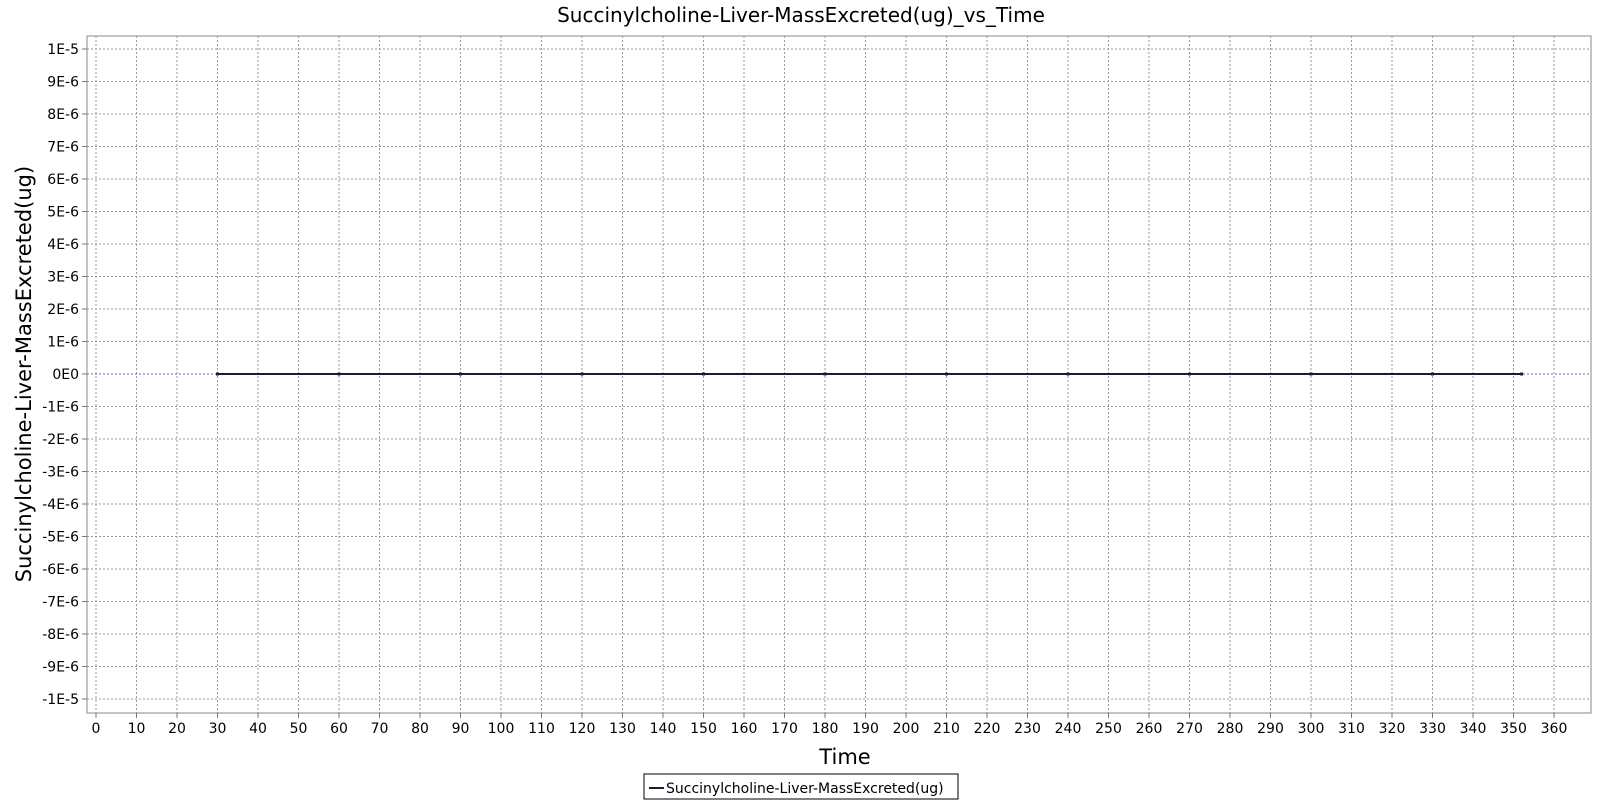 The height and width of the screenshot is (800, 1600). I want to click on y-tick-label: 1E-5, so click(63, 50).